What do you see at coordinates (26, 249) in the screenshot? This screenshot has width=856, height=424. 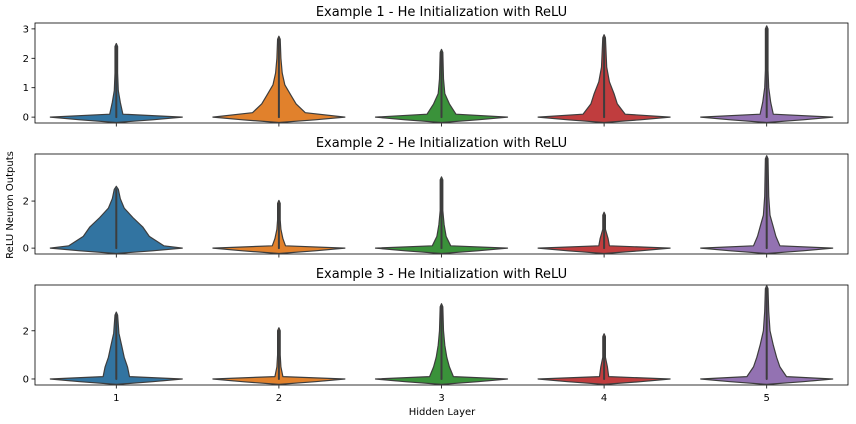 I see `y-tick-label-2-0: 0` at bounding box center [26, 249].